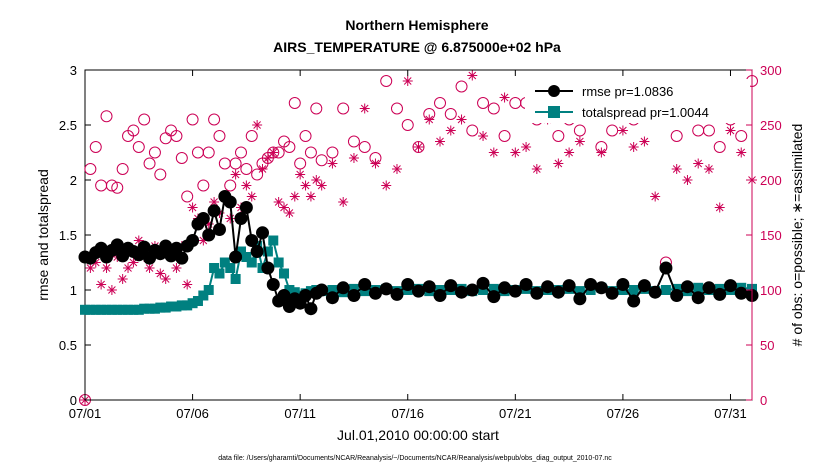 The width and height of the screenshot is (830, 470). Describe the element at coordinates (73, 180) in the screenshot. I see `y-tick-label: 2` at that location.